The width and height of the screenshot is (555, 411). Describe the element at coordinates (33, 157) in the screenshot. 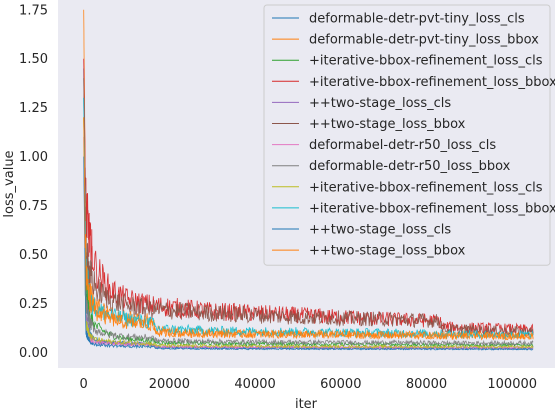

I see `y-tick-label: 1.00` at that location.